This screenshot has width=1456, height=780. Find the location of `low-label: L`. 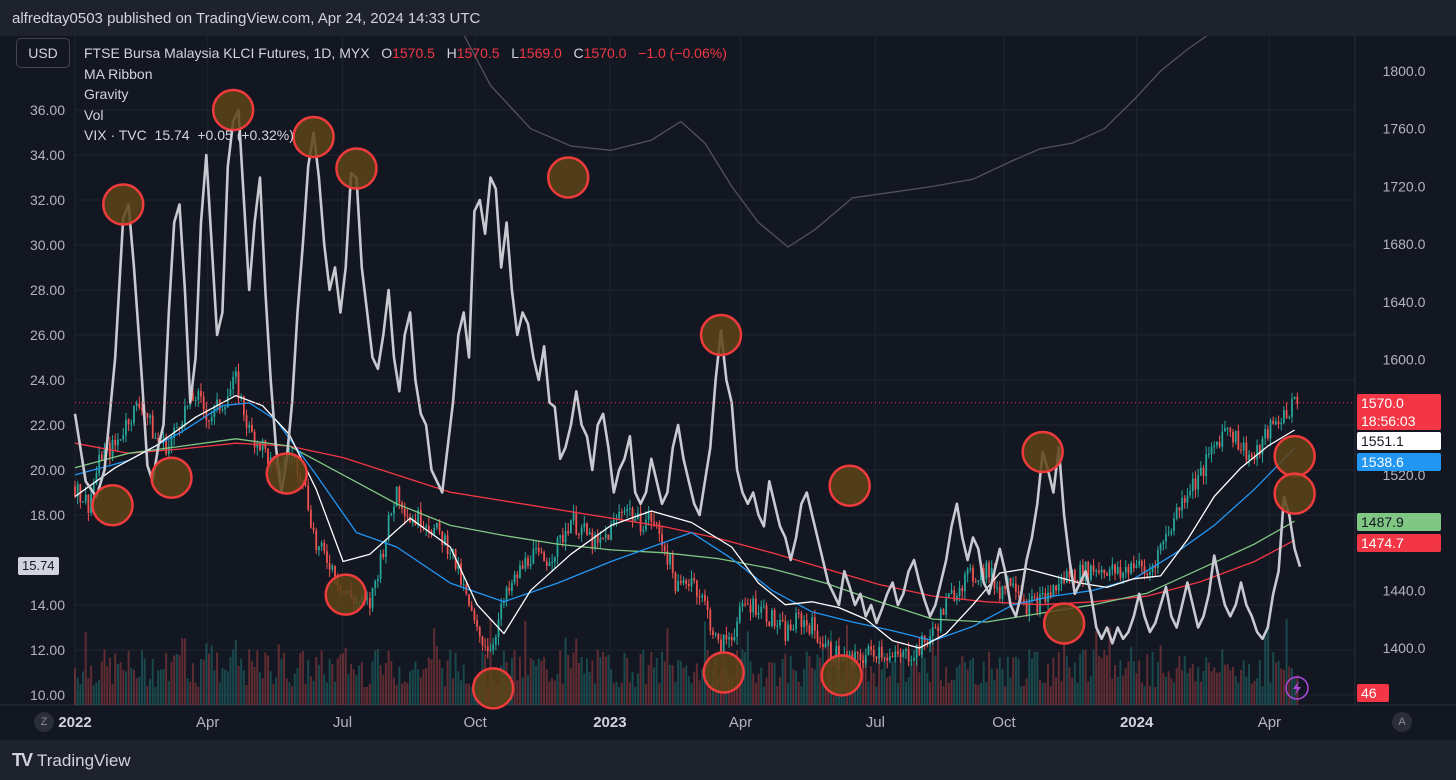

low-label: L is located at coordinates (515, 53).